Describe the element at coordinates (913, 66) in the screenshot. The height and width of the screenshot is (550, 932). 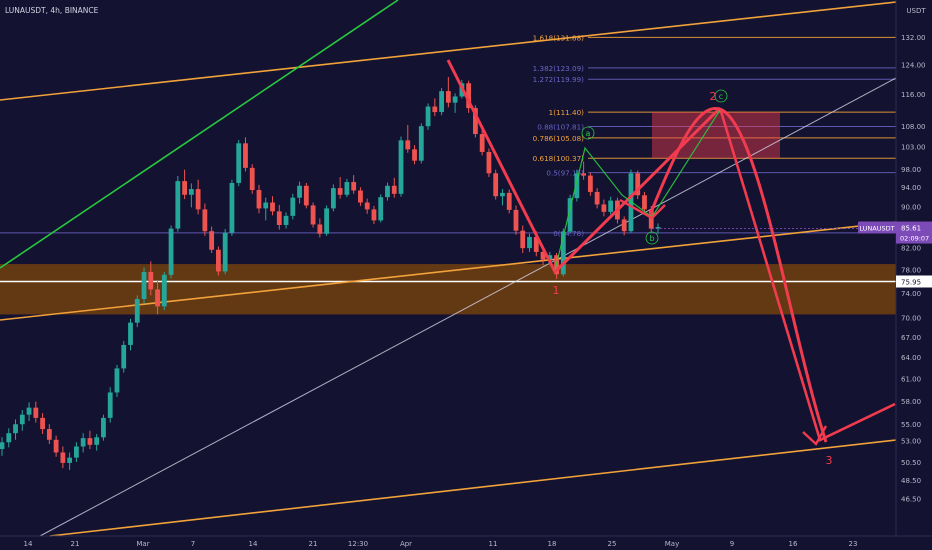
I see `y-tick-label: 124.00` at that location.